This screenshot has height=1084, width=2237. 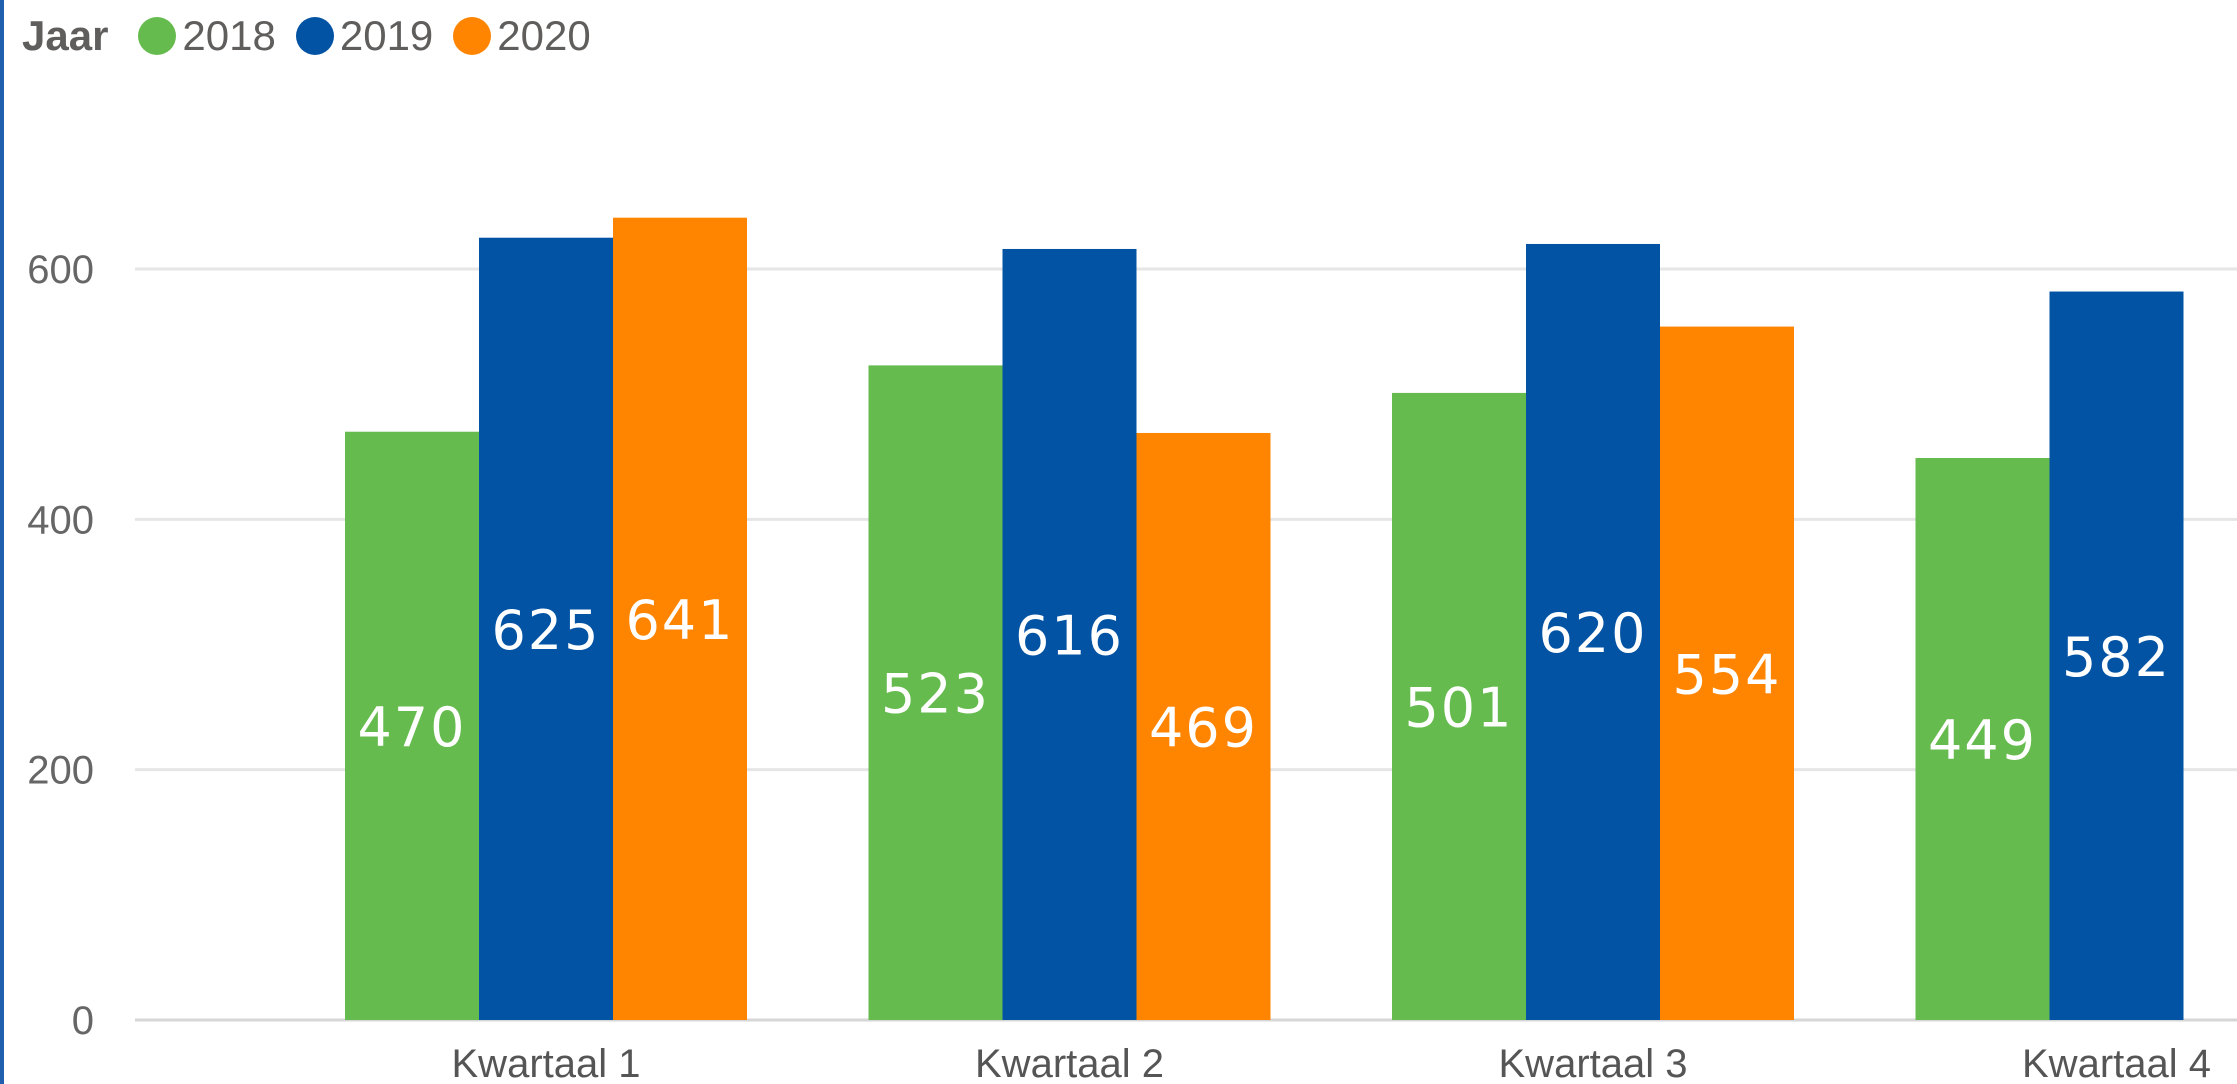 I want to click on left-accent-bar, so click(x=2, y=542).